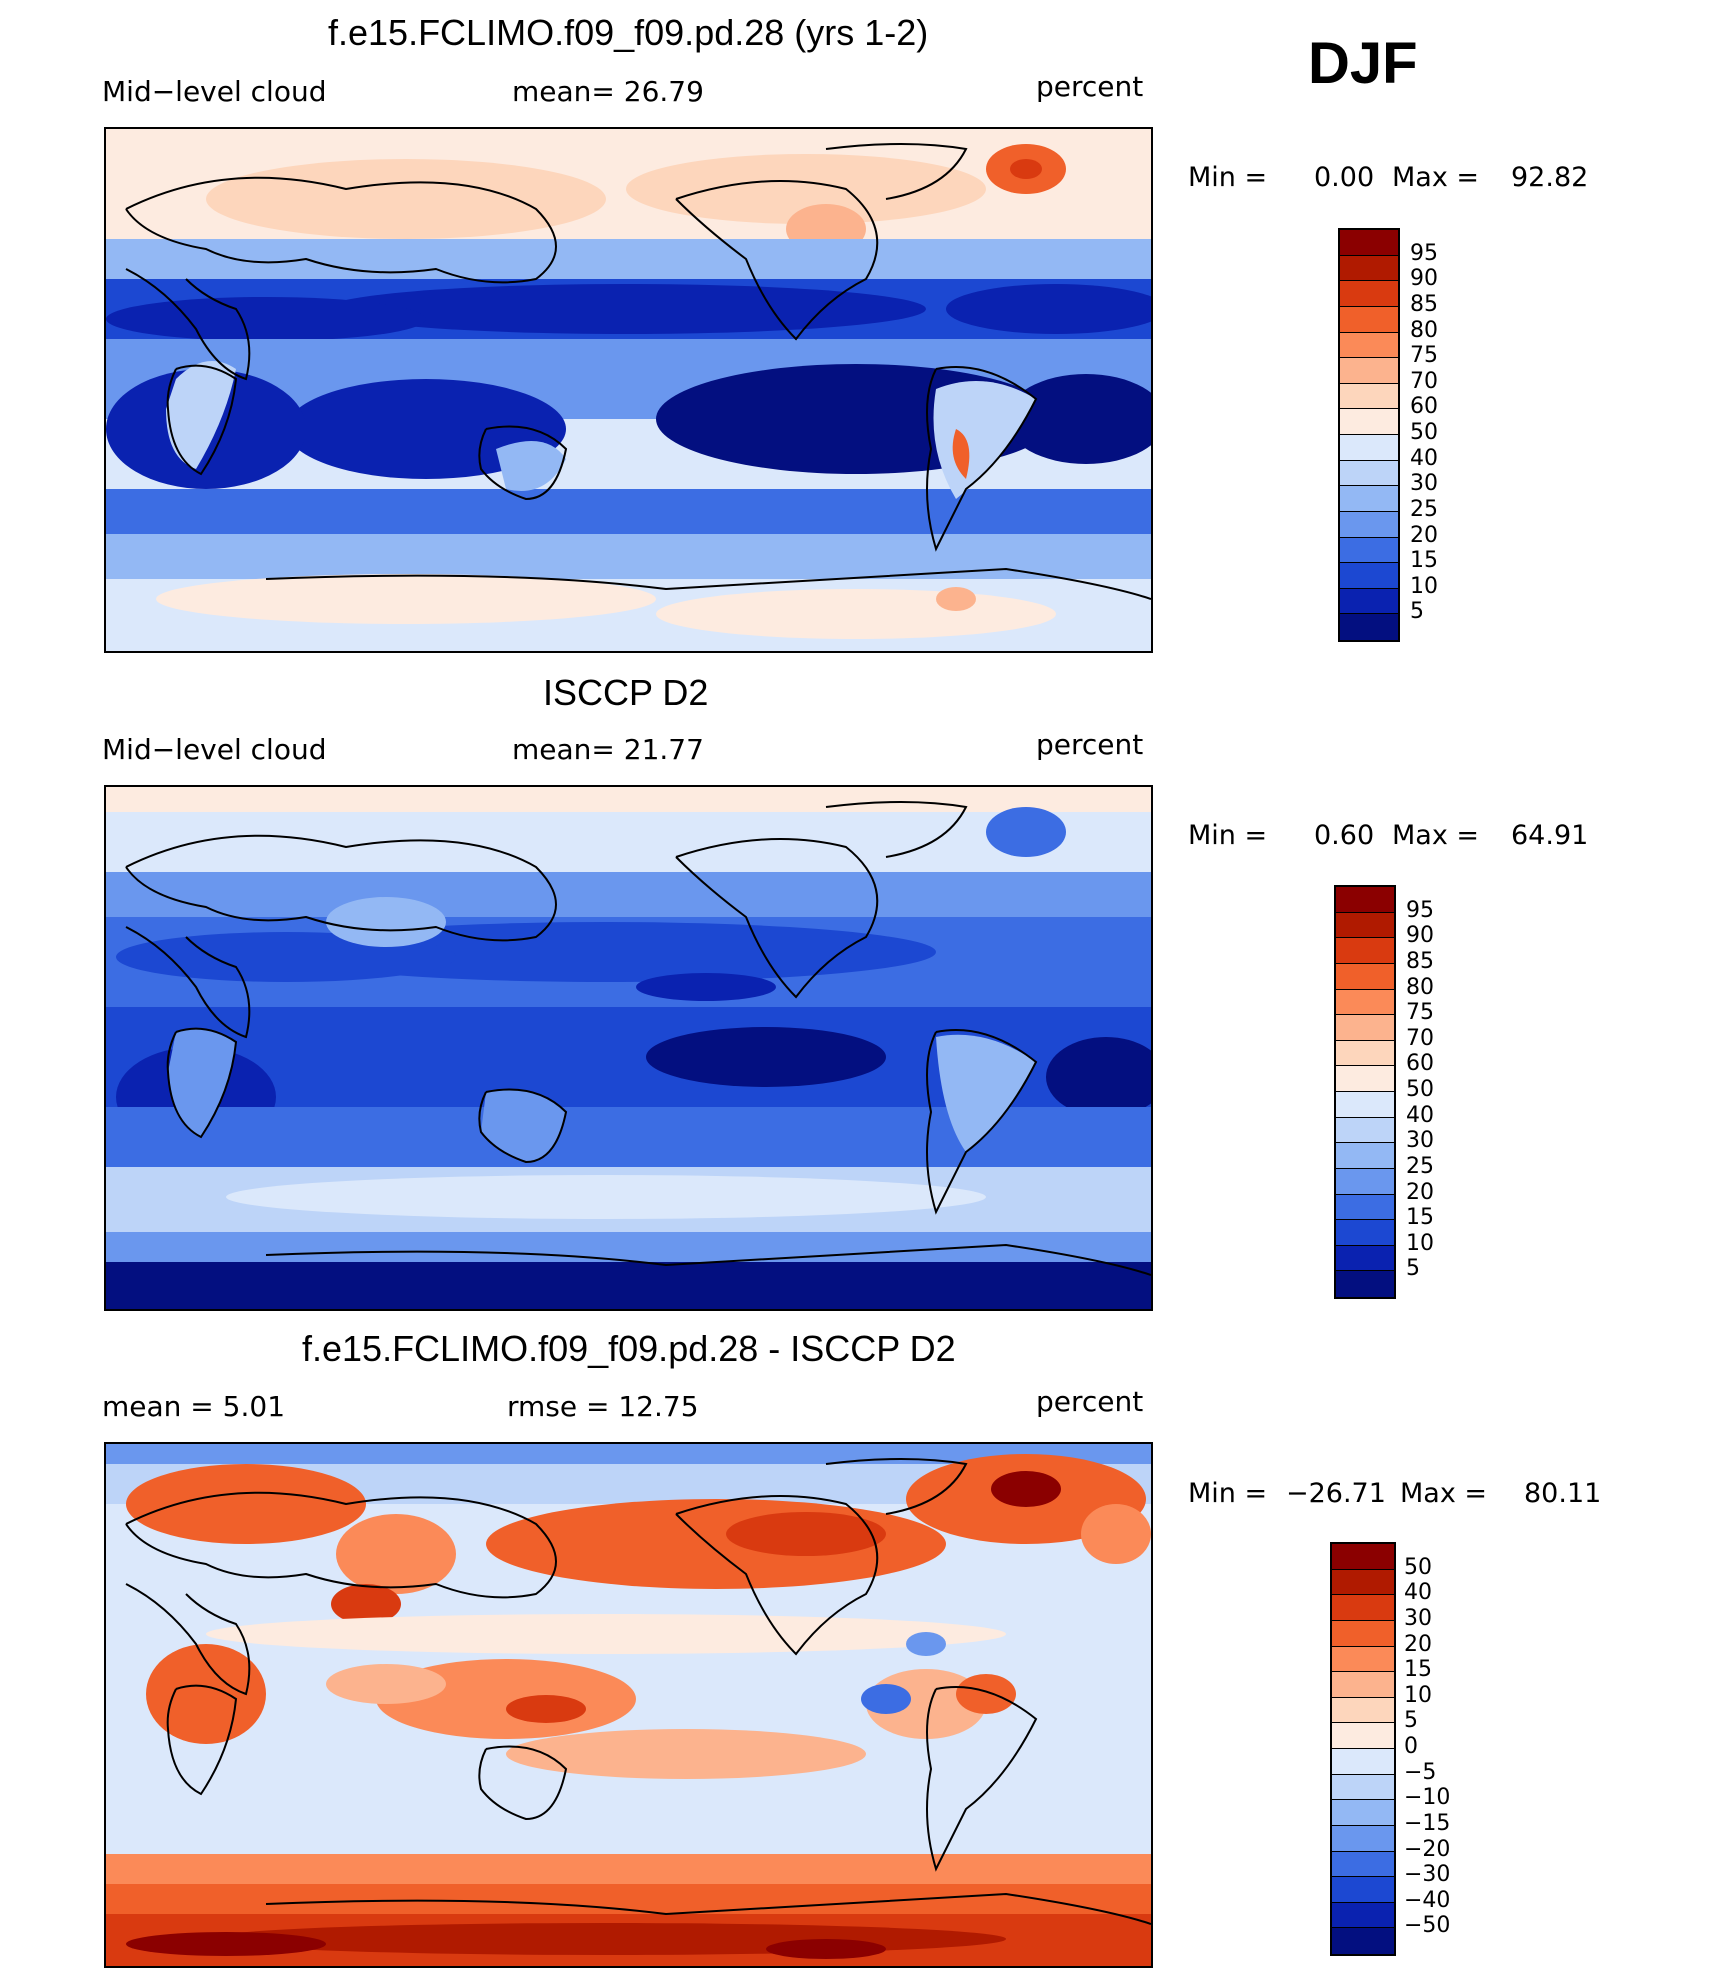 The image size is (1710, 1969). I want to click on panel-1-min-value: 0.00, so click(1344, 177).